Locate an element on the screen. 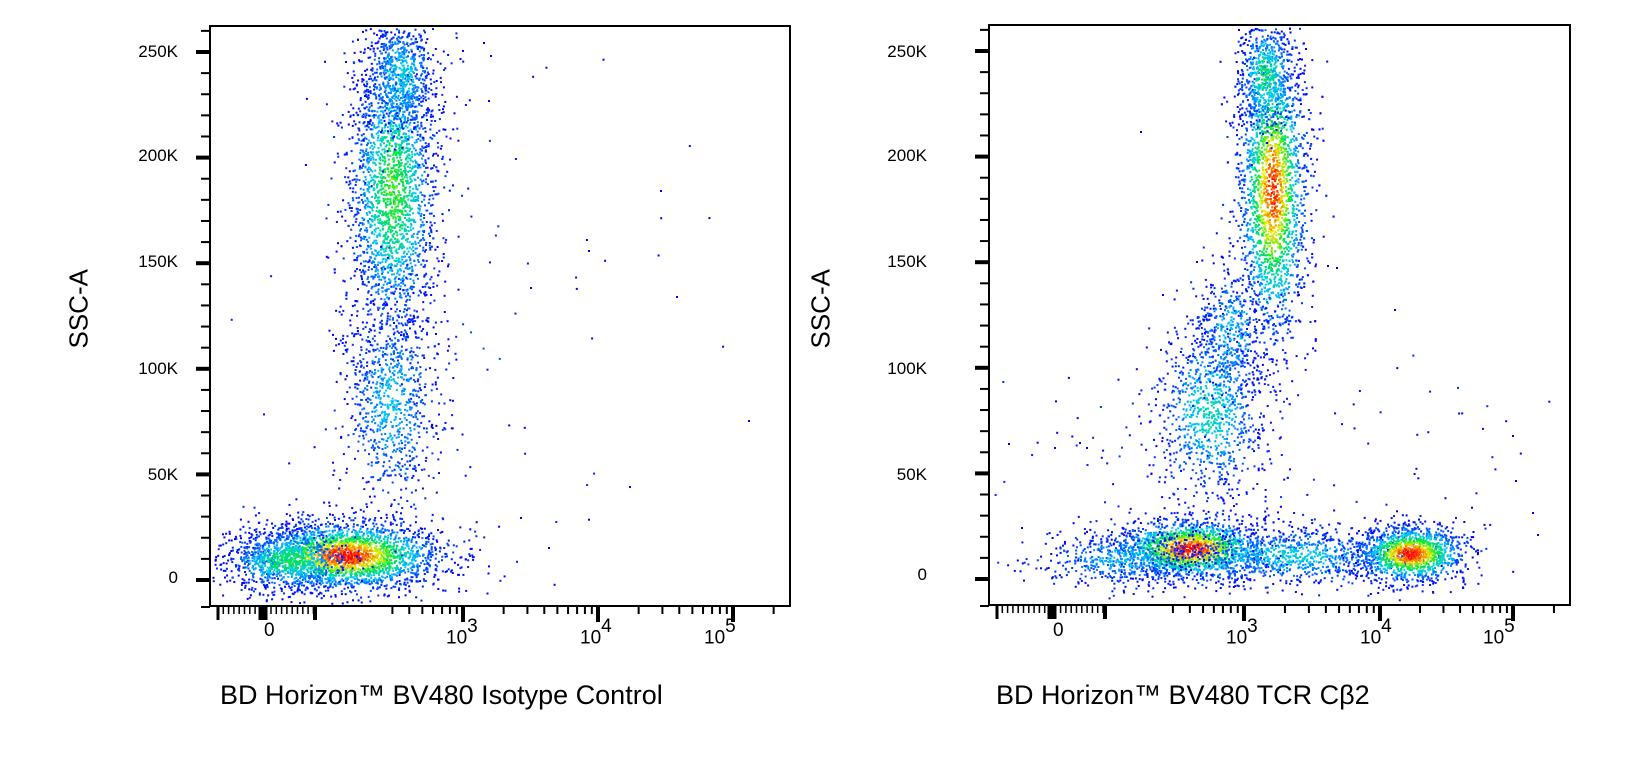 Image resolution: width=1633 pixels, height=764 pixels. x-axis-label: BD Horizon™ BV480 TCR Cβ2 is located at coordinates (1183, 695).